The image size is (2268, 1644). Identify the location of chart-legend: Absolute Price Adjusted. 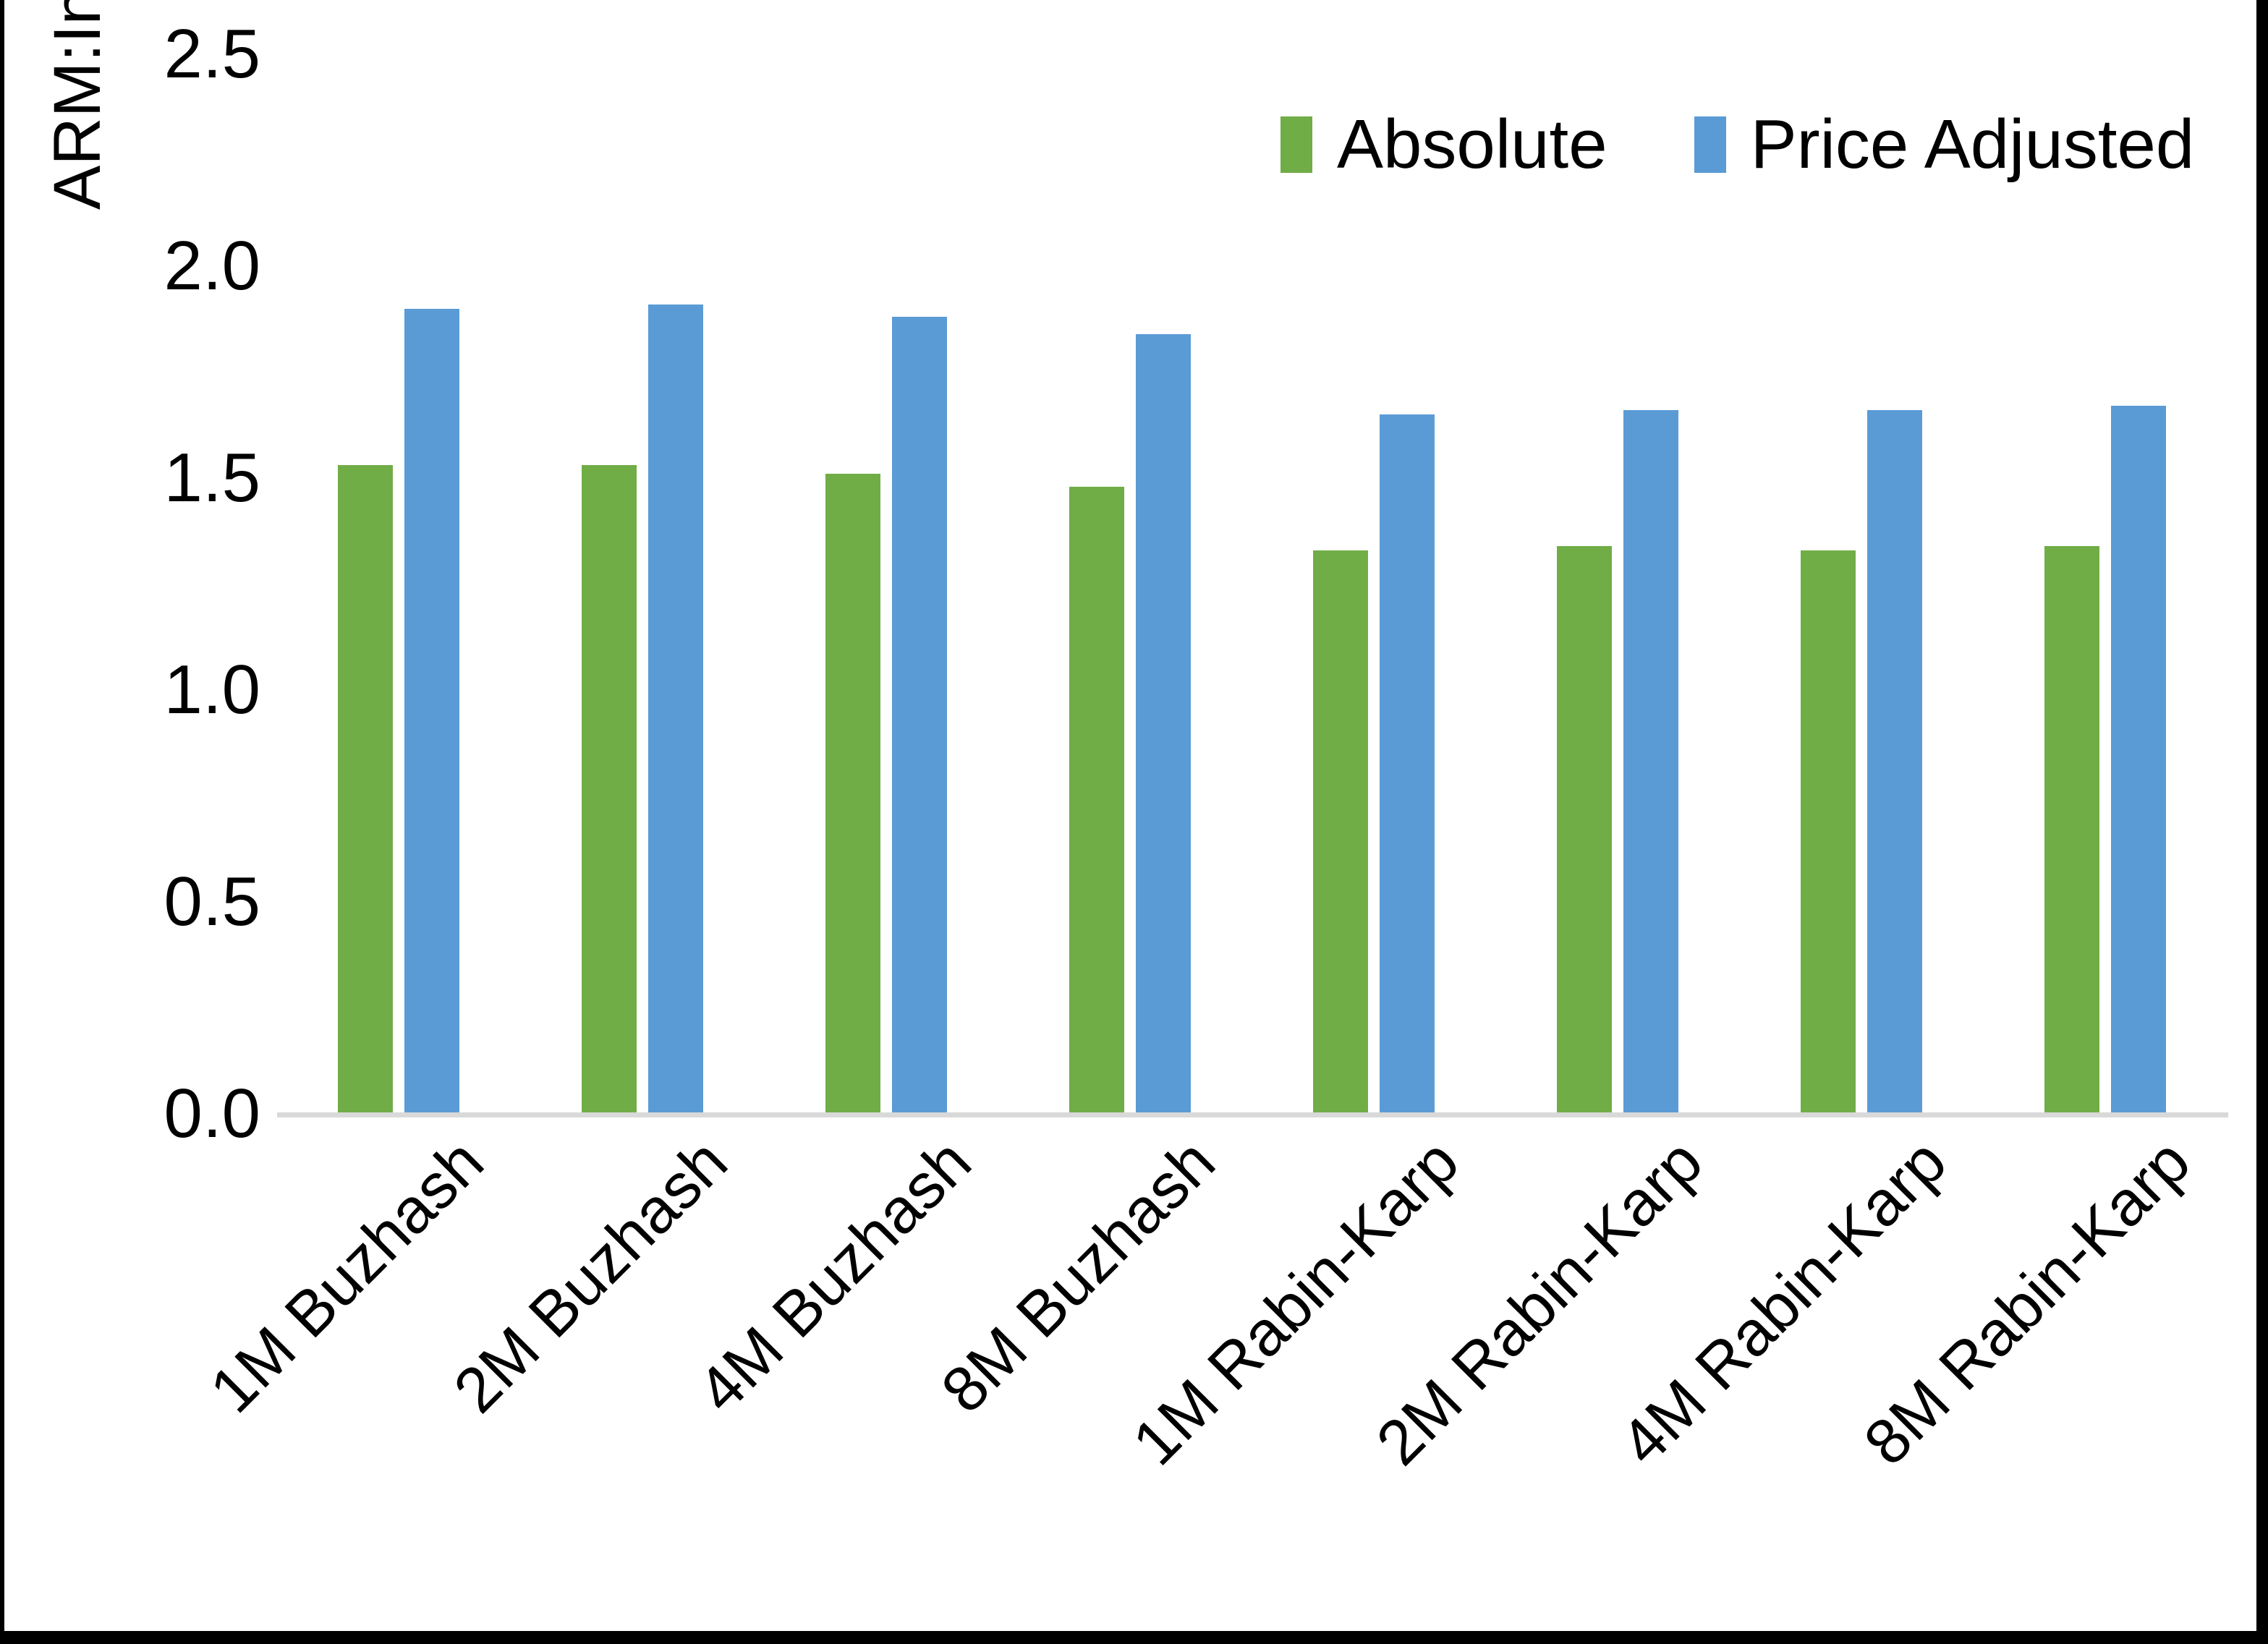
(1737, 144).